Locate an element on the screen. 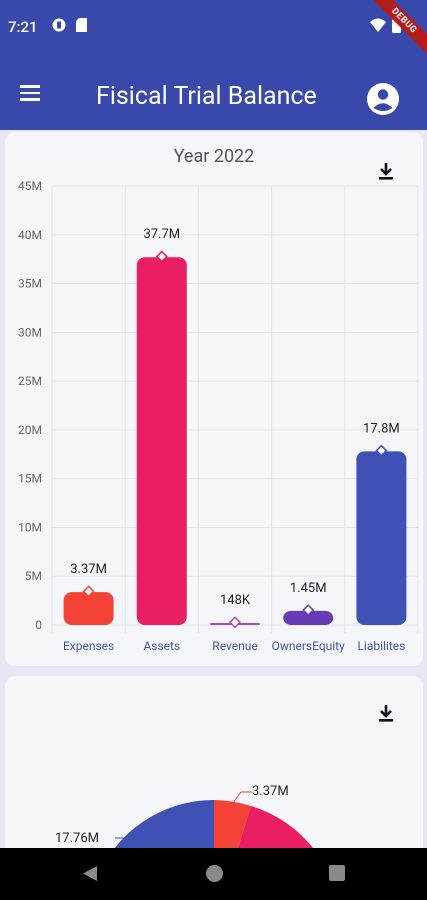 Image resolution: width=427 pixels, height=900 pixels. pie-label-liabilities: 17.76M is located at coordinates (77, 838).